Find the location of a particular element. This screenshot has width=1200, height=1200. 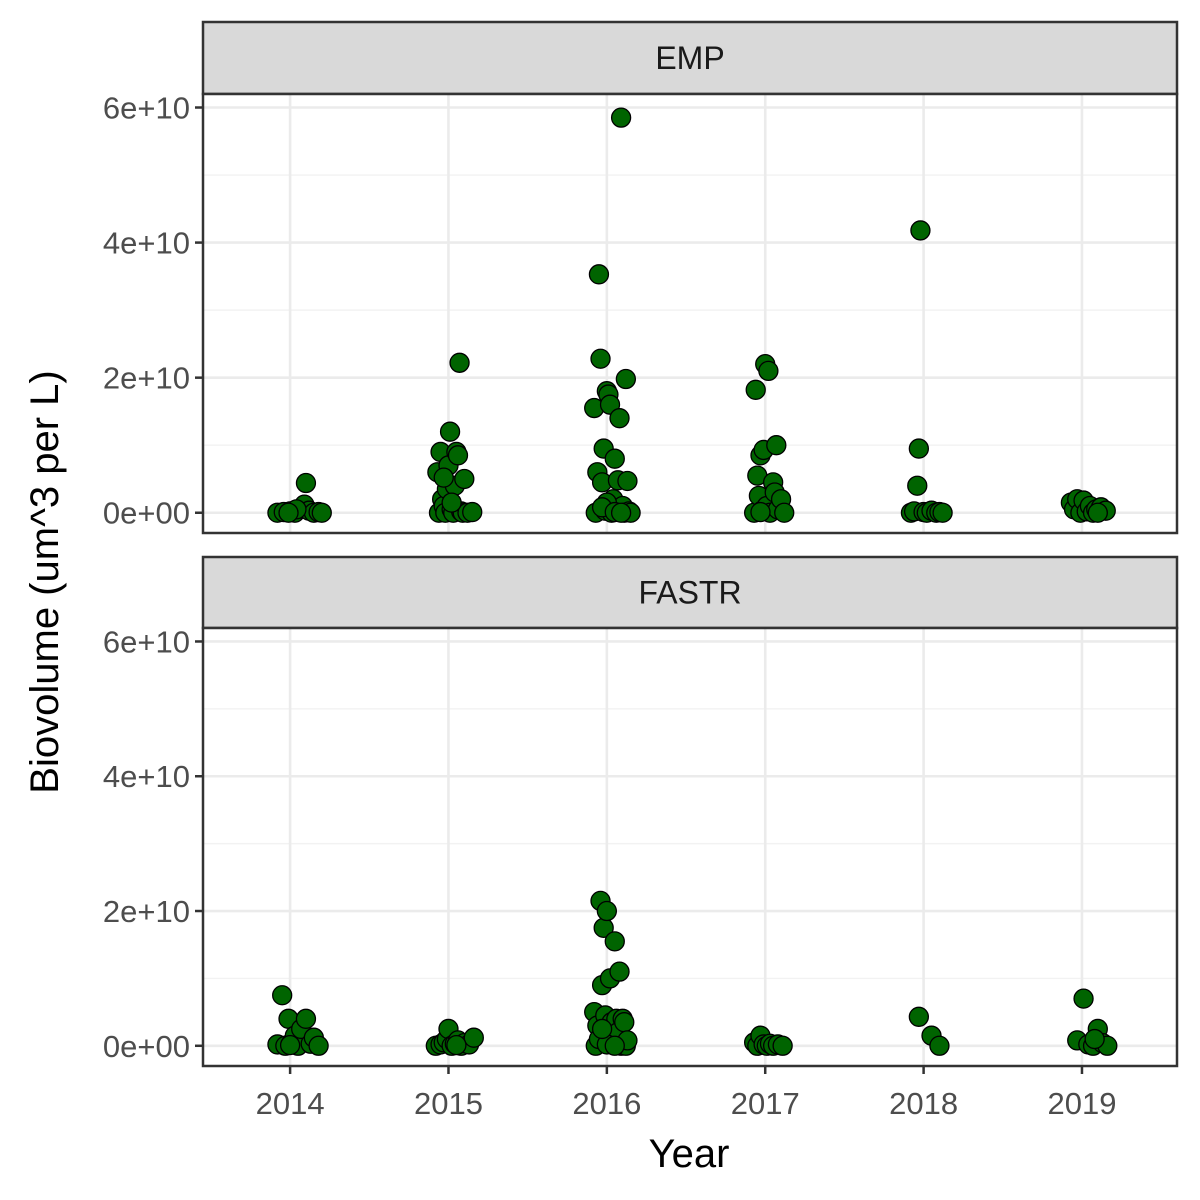

strip-label: FASTR is located at coordinates (689, 593).